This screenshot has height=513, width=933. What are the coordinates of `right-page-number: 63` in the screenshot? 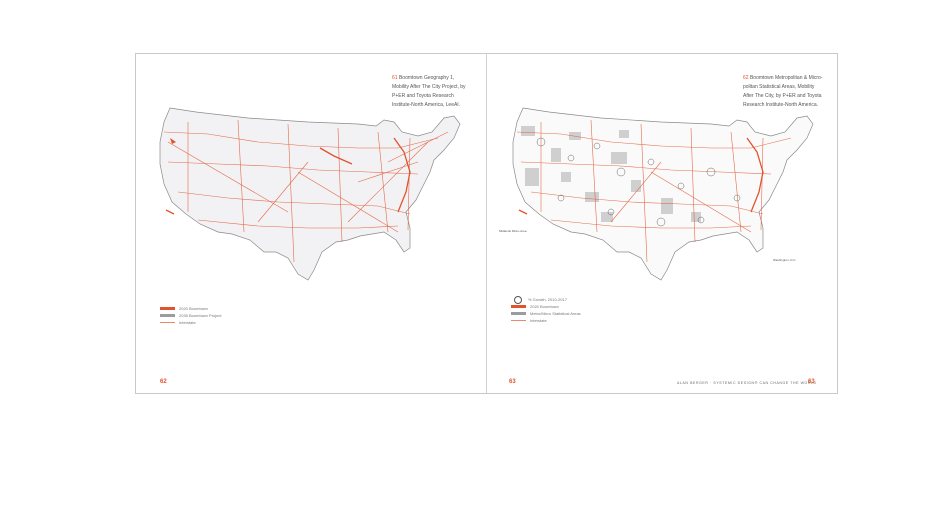 It's located at (512, 382).